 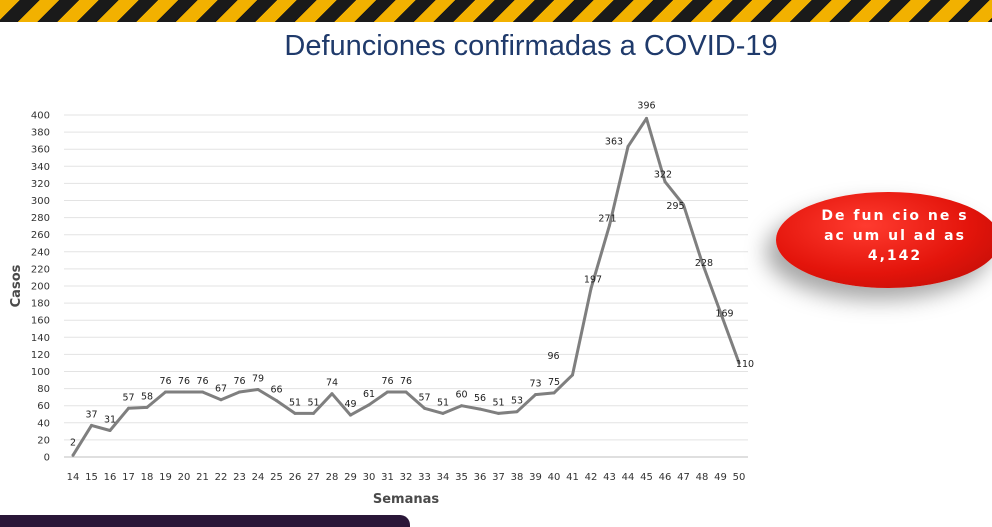 I want to click on x-tick-label: 39, so click(x=535, y=477).